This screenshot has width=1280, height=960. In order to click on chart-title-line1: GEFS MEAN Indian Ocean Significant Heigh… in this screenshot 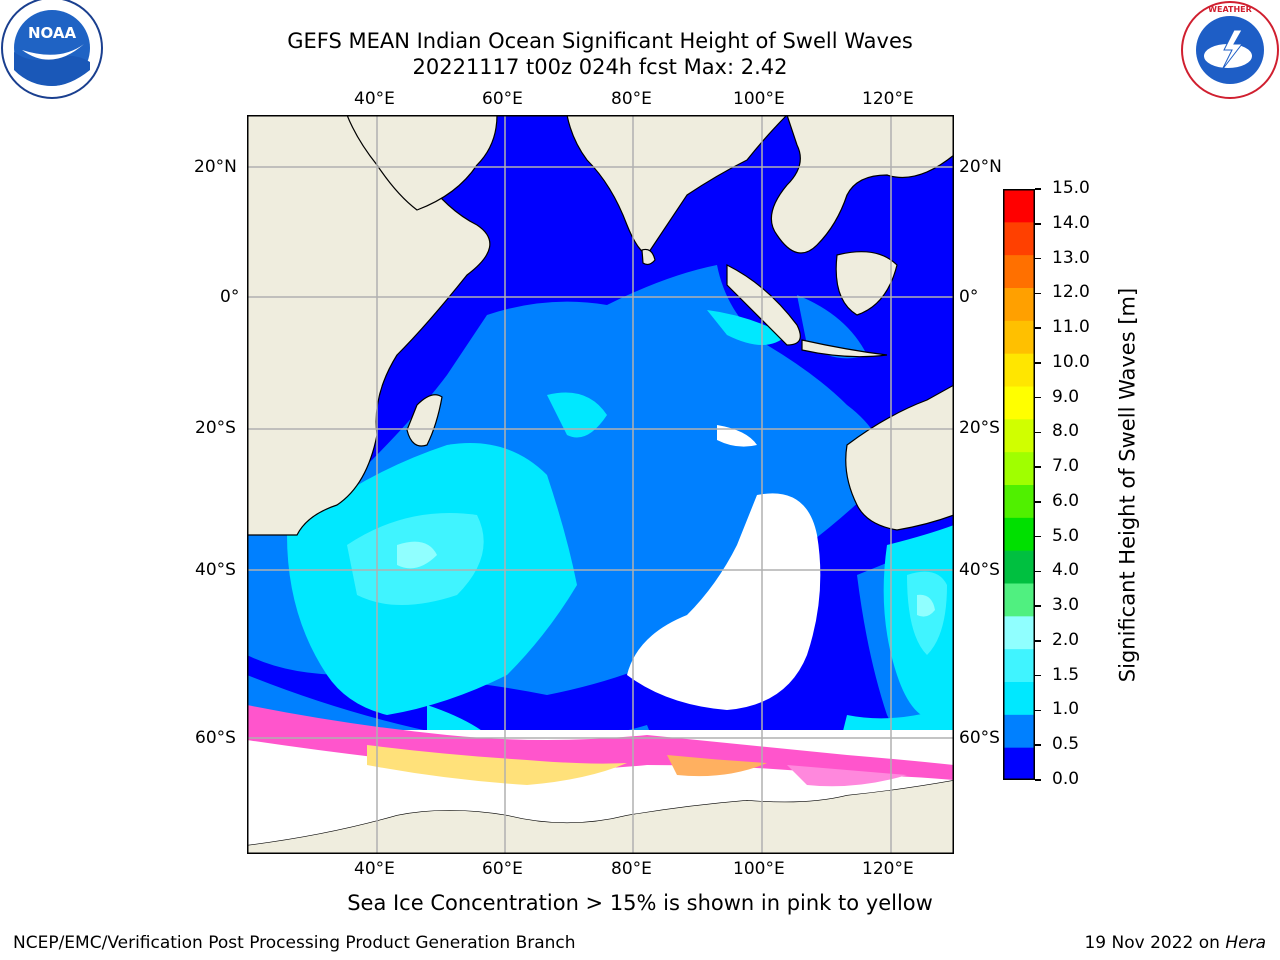, I will do `click(600, 41)`.